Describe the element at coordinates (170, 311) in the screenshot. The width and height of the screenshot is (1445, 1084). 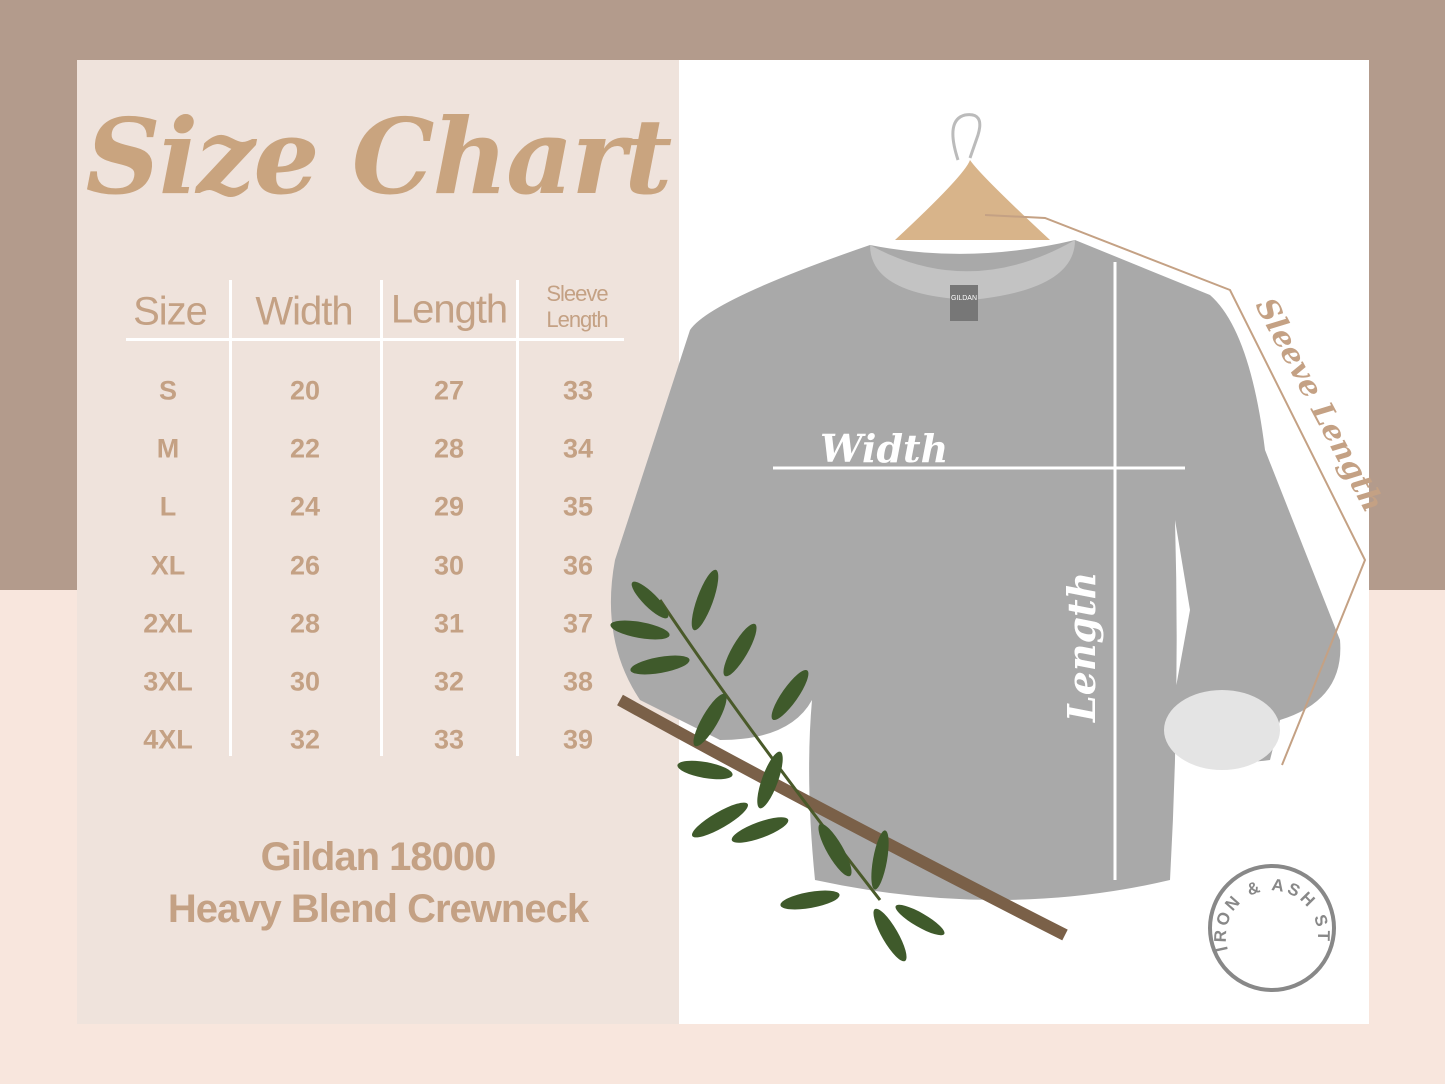
I see `header-size: Size` at that location.